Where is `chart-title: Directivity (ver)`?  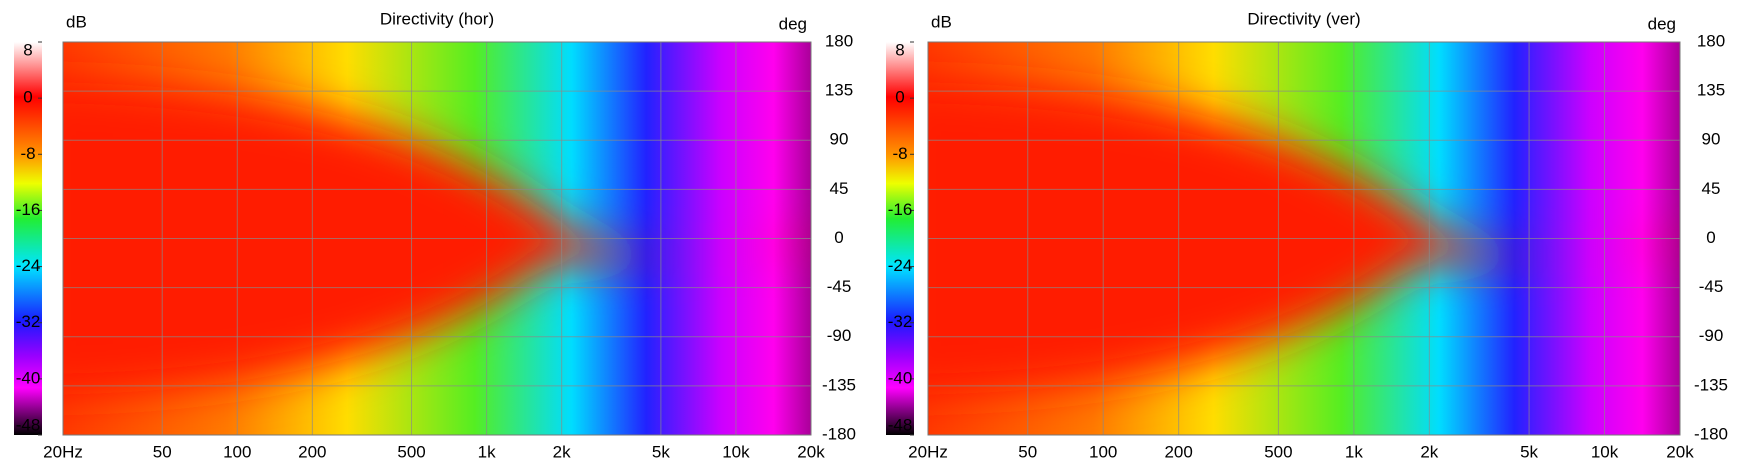 chart-title: Directivity (ver) is located at coordinates (1303, 18).